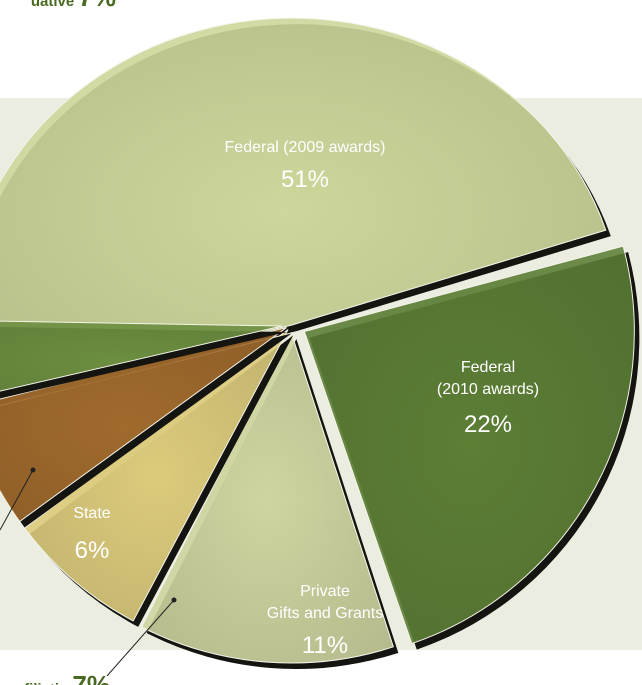 The image size is (642, 685). What do you see at coordinates (92, 550) in the screenshot?
I see `slice-value-state: 6%` at bounding box center [92, 550].